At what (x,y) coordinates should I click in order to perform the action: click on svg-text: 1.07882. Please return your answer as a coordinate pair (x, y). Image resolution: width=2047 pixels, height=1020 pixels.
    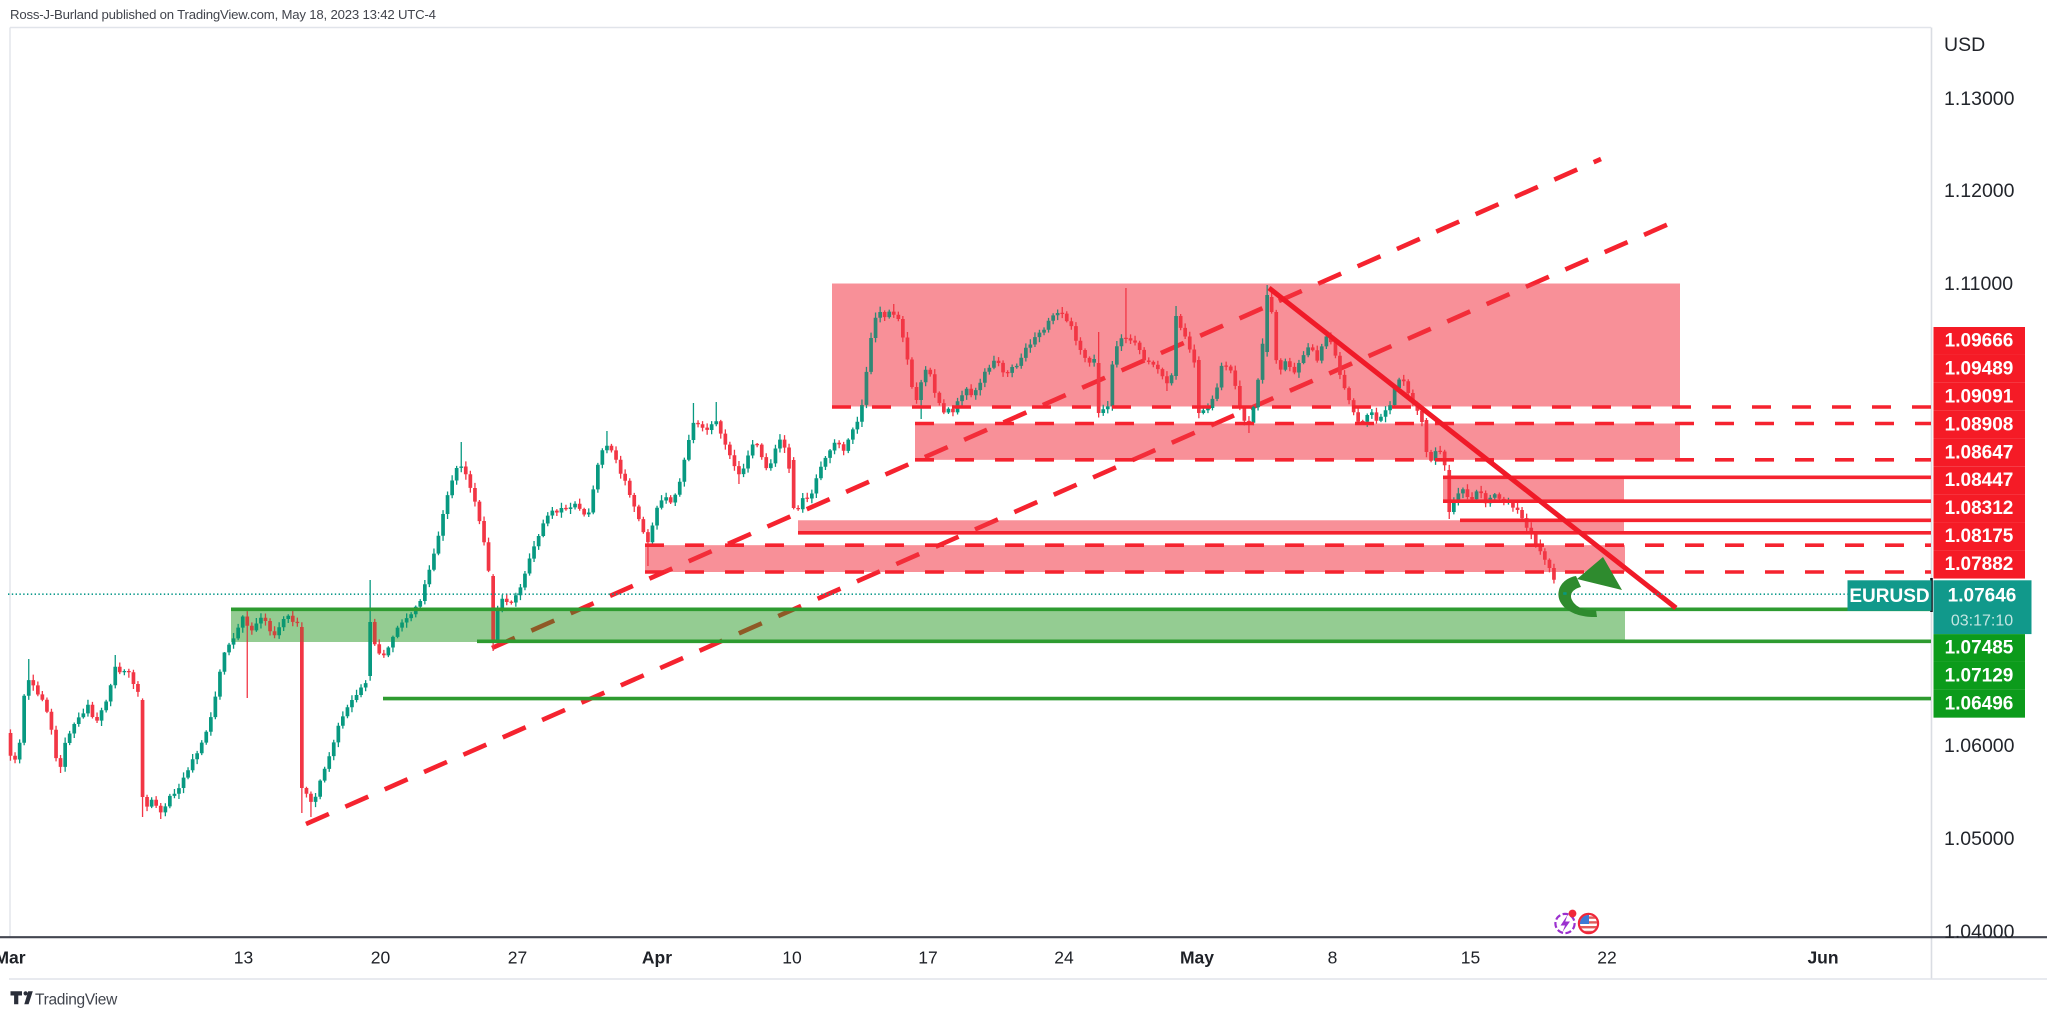
    Looking at the image, I should click on (1979, 564).